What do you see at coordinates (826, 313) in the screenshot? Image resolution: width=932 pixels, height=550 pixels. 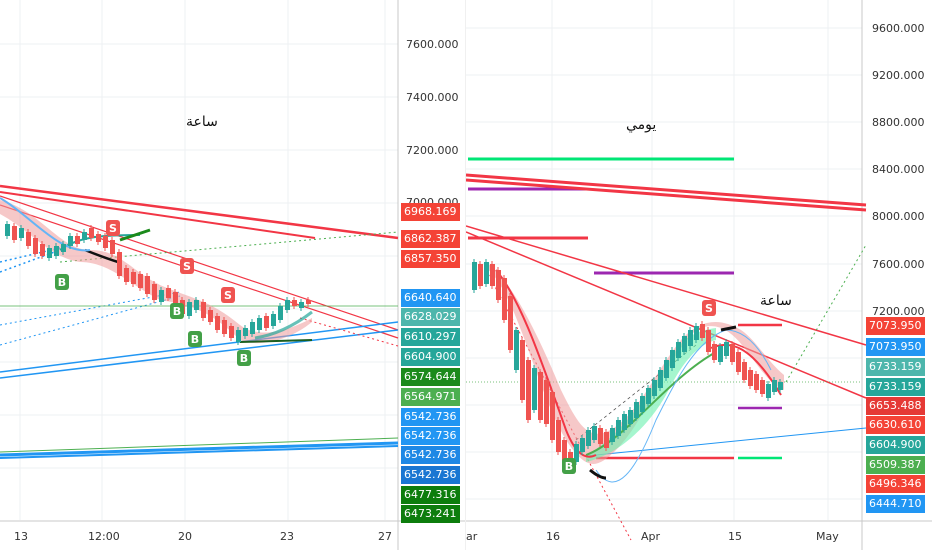 I see `right-green-projection` at bounding box center [826, 313].